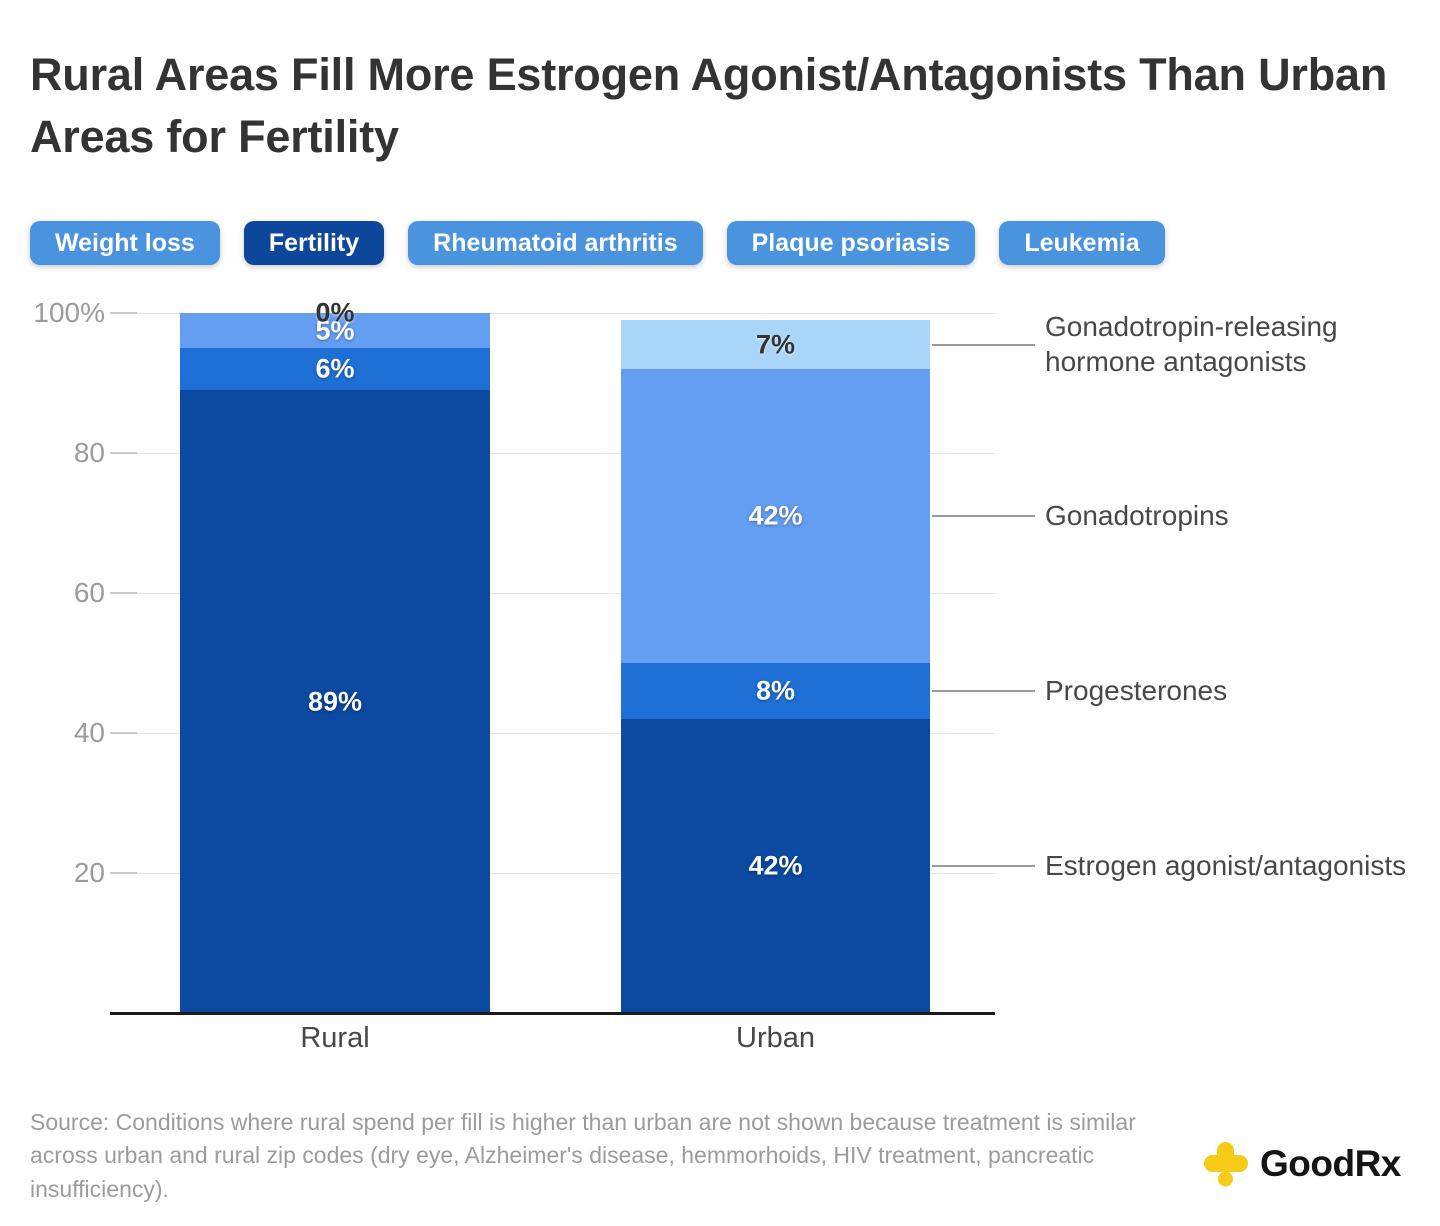 This screenshot has width=1440, height=1226. Describe the element at coordinates (1226, 866) in the screenshot. I see `series-label-estrogen-agonist-antagonists: Estrogen agonist/antagonists` at that location.